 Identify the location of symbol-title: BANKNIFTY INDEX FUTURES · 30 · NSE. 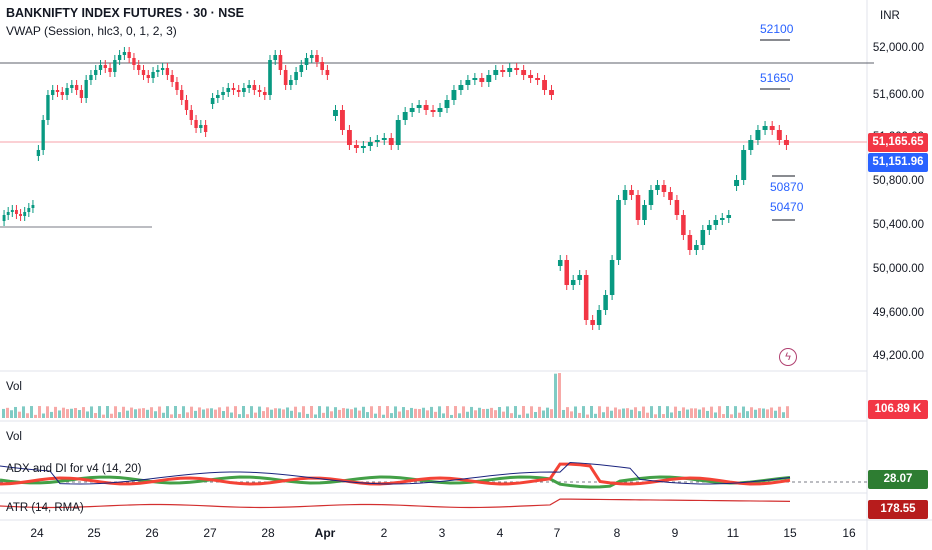
(125, 13).